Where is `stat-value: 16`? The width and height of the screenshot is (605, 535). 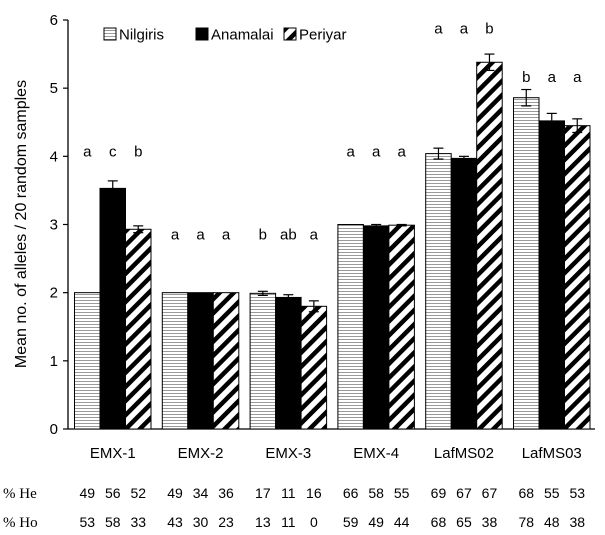 stat-value: 16 is located at coordinates (314, 493).